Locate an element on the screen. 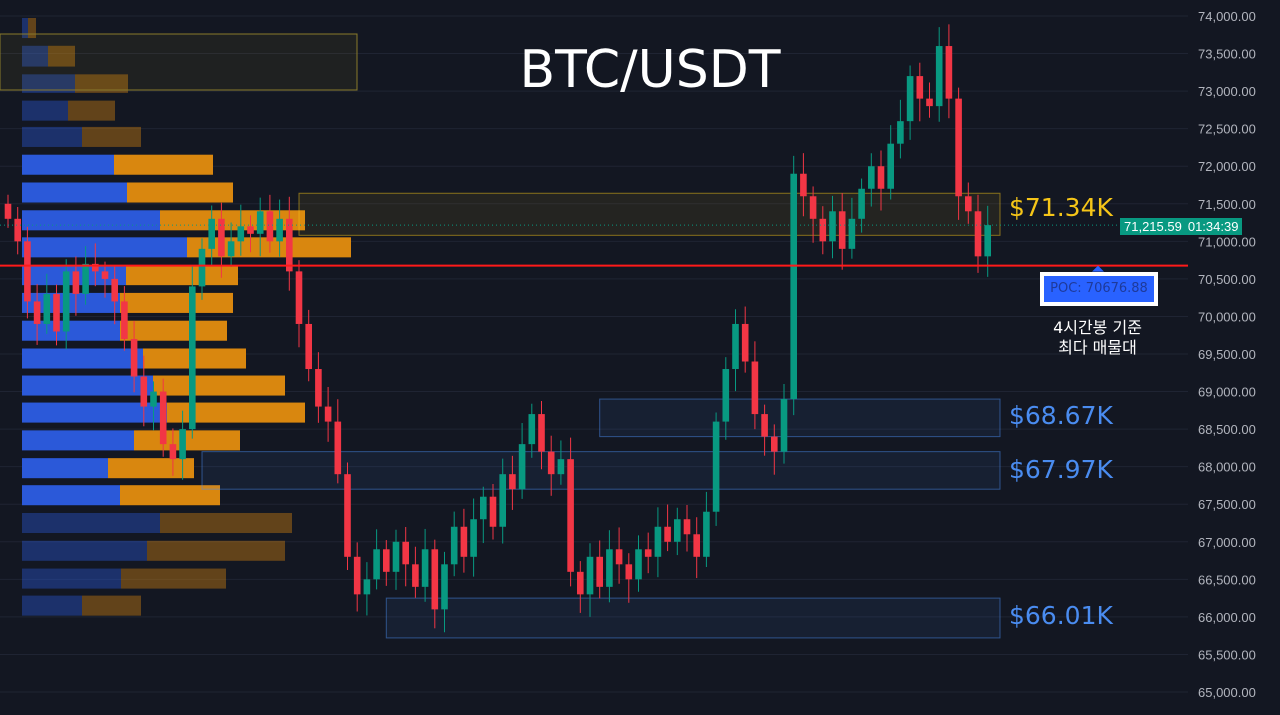 Image resolution: width=1280 pixels, height=715 pixels. y-tick-label: 68,500.00 is located at coordinates (1227, 429).